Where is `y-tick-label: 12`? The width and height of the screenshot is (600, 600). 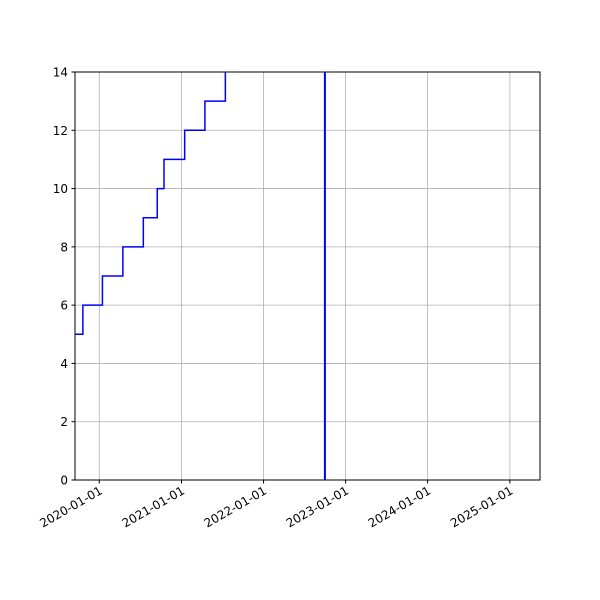 y-tick-label: 12 is located at coordinates (60, 131).